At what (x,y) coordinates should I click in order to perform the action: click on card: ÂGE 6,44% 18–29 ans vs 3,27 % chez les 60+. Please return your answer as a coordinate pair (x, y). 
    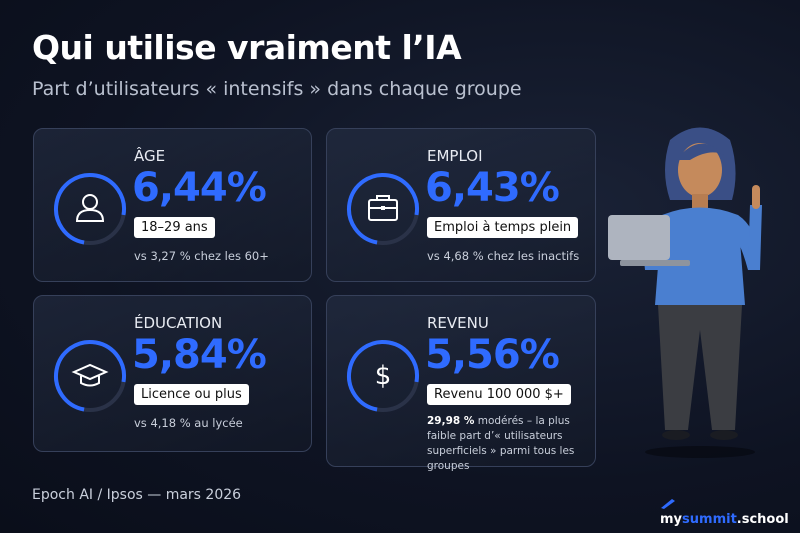
    Looking at the image, I should click on (172, 205).